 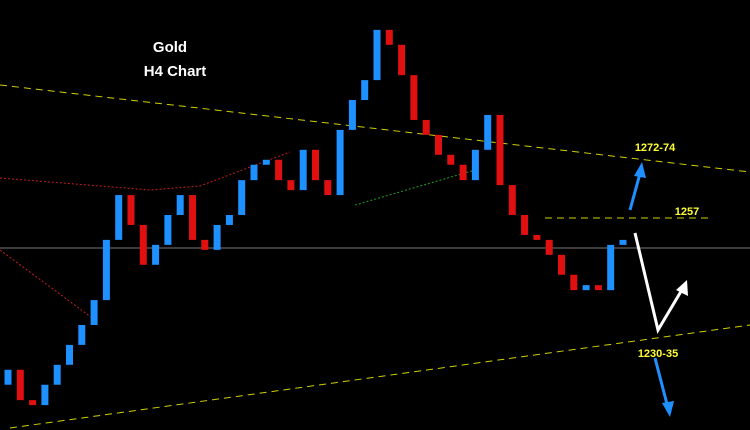 What do you see at coordinates (687, 212) in the screenshot?
I see `level-label: 1257` at bounding box center [687, 212].